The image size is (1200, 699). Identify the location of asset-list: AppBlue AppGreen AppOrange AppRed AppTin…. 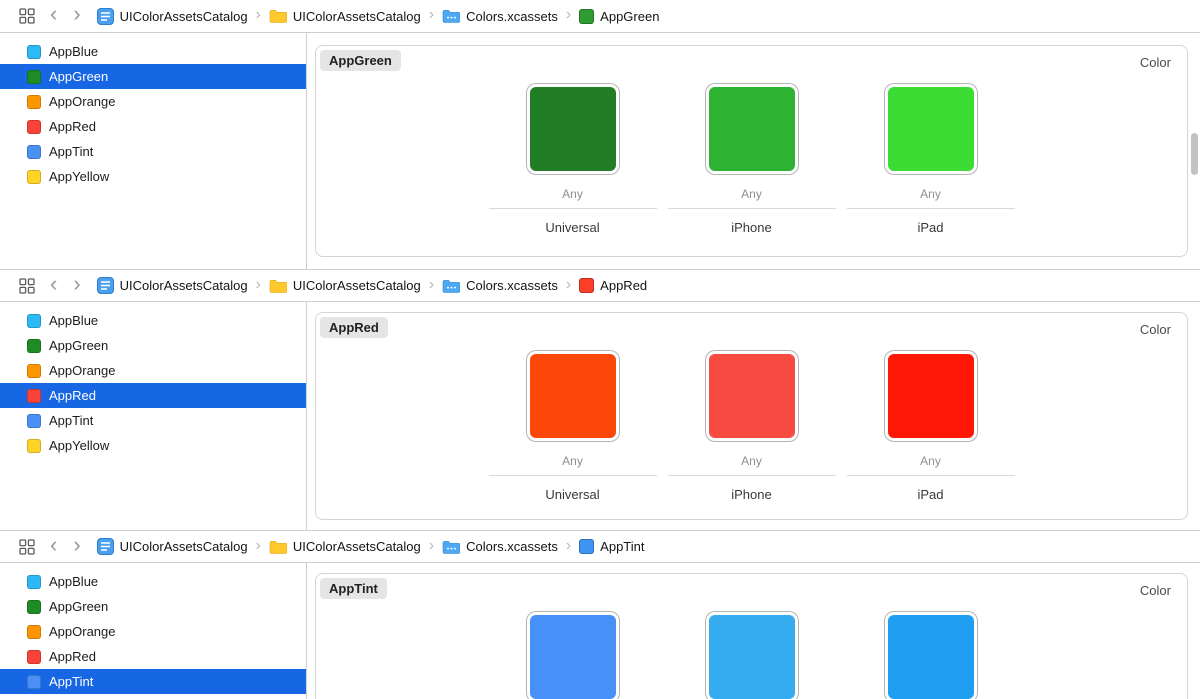
(153, 416).